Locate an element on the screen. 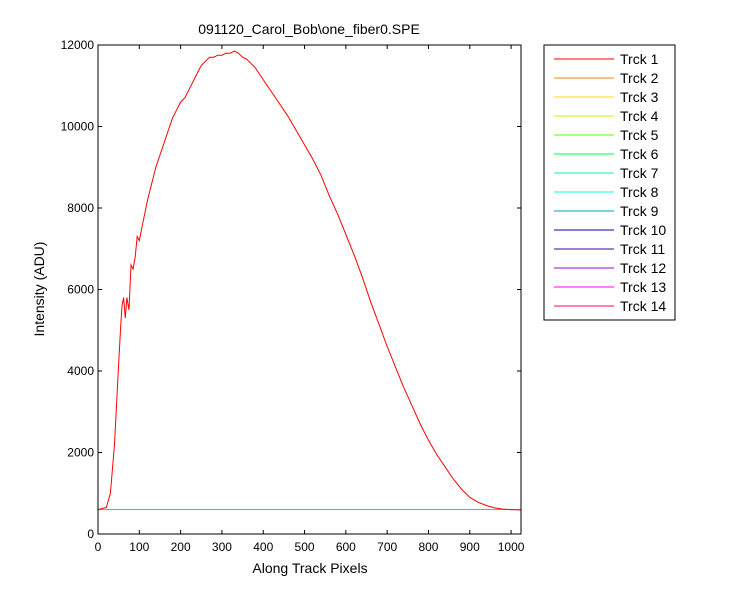  x-tick-label: 0 is located at coordinates (98, 547).